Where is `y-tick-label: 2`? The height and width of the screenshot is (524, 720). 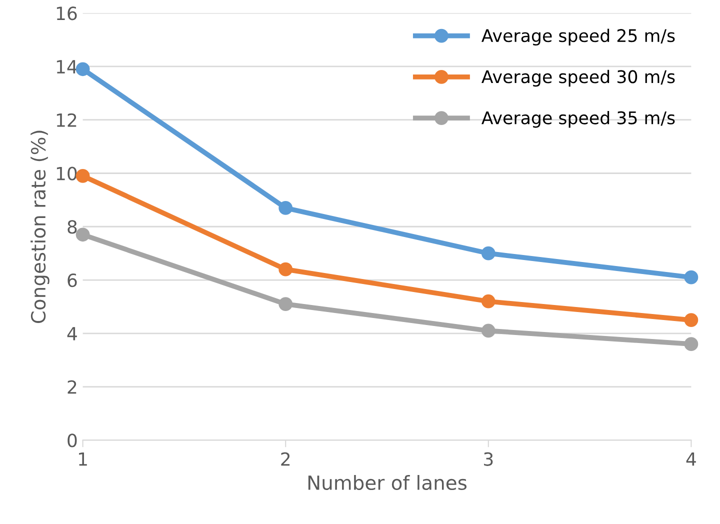 y-tick-label: 2 is located at coordinates (72, 387).